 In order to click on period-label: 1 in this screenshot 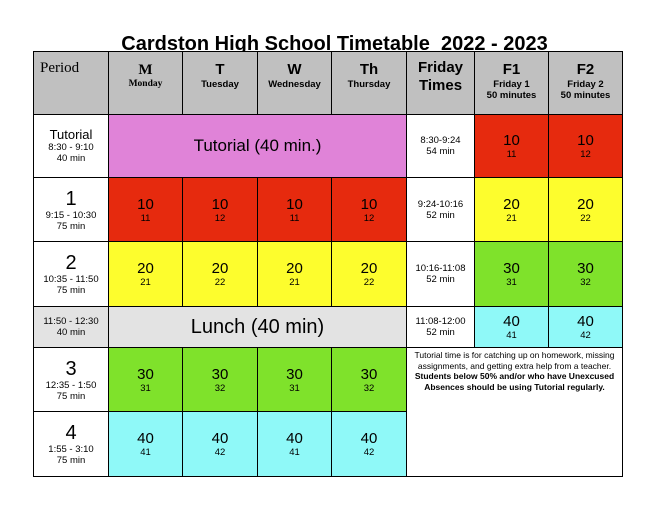, I will do `click(71, 198)`.